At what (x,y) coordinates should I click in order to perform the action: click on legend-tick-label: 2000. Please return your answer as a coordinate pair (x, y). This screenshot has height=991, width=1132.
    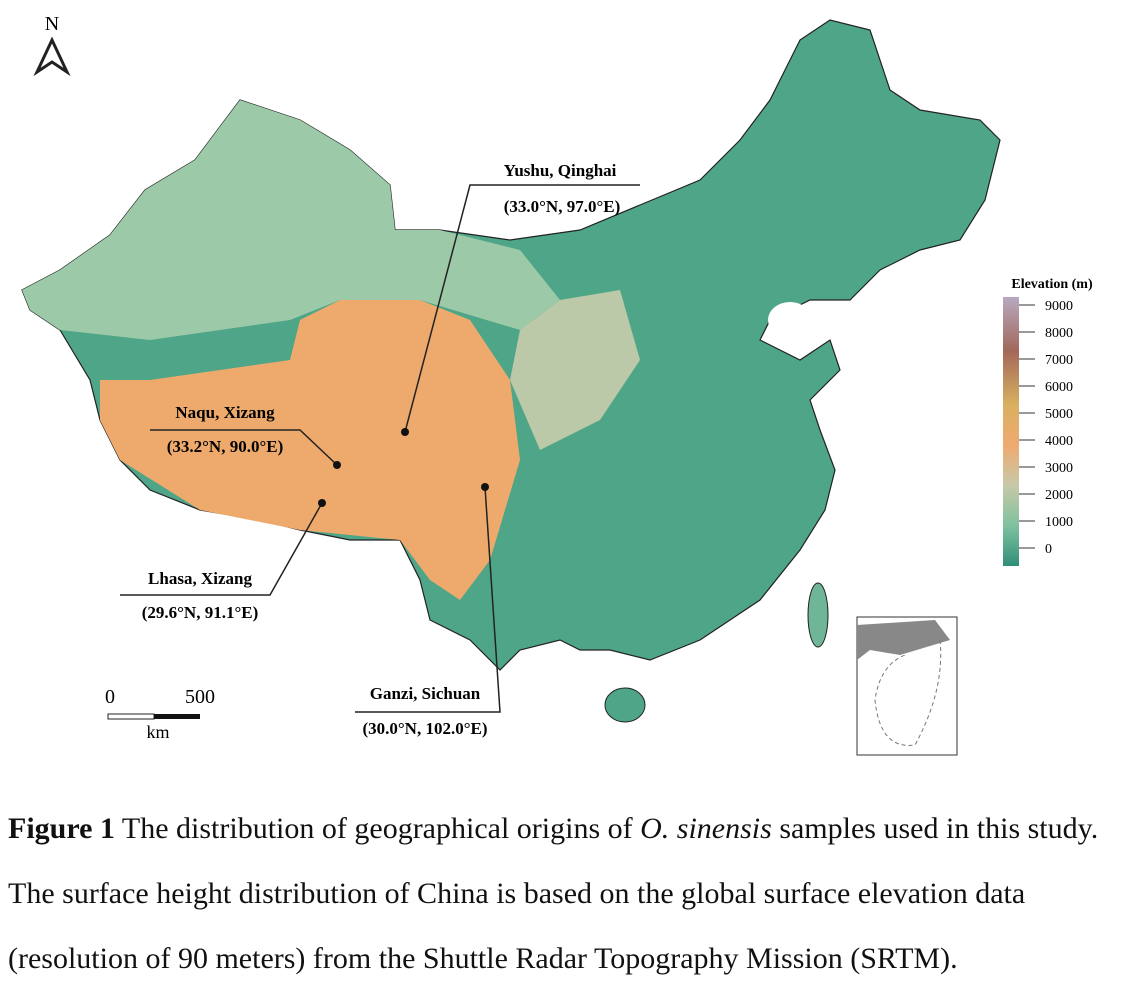
    Looking at the image, I should click on (1059, 495).